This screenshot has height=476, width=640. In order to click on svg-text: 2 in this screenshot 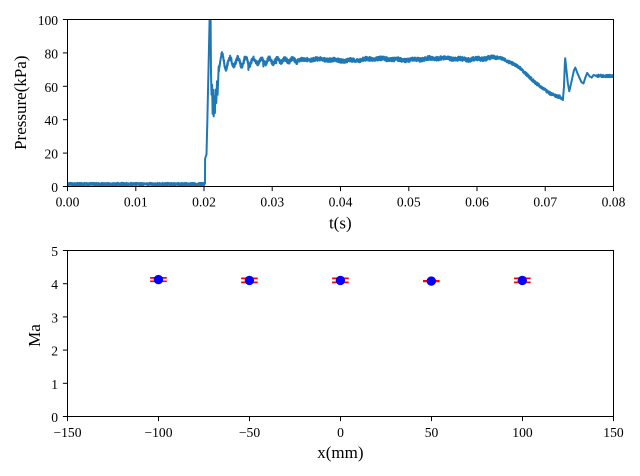, I will do `click(54, 351)`.